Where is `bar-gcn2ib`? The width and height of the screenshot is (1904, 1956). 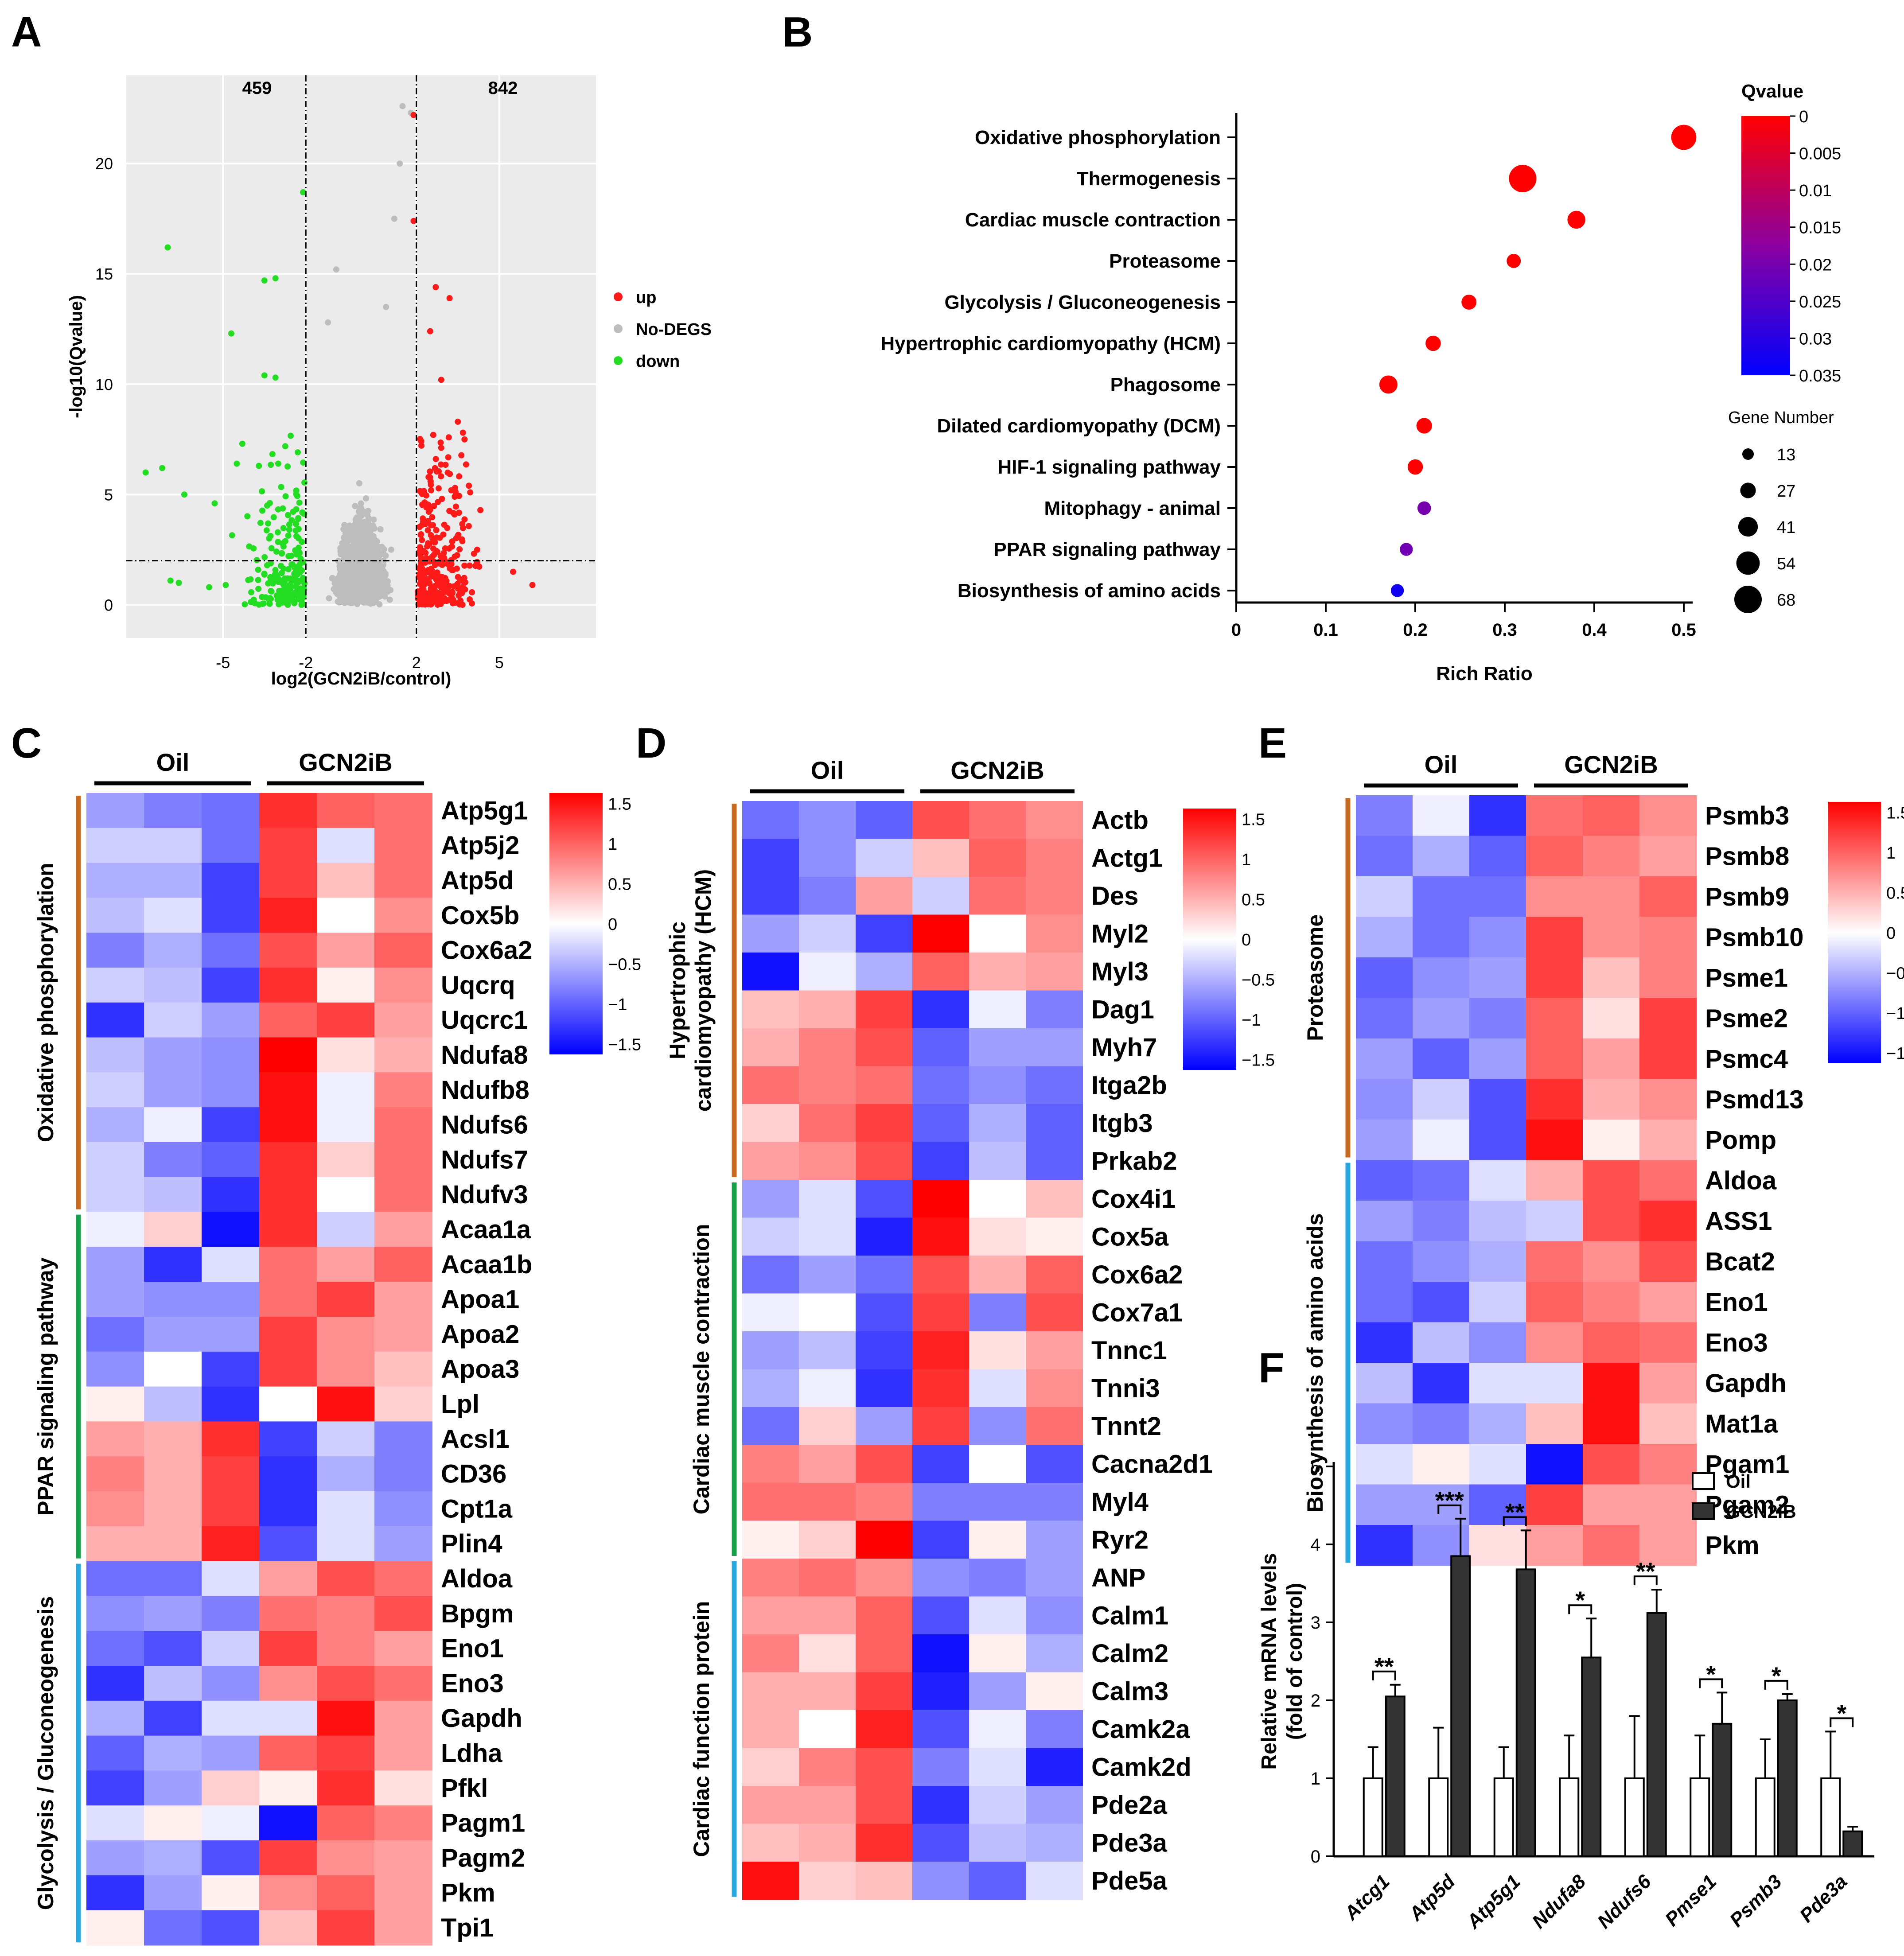
bar-gcn2ib is located at coordinates (1853, 1844).